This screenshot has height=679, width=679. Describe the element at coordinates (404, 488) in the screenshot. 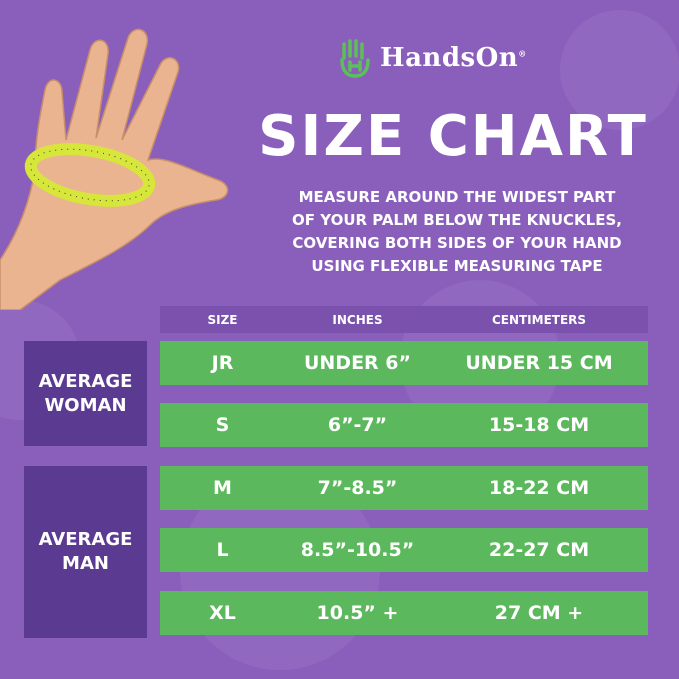

I see `table-row: M 7”-8.5” 18-22 CM` at that location.